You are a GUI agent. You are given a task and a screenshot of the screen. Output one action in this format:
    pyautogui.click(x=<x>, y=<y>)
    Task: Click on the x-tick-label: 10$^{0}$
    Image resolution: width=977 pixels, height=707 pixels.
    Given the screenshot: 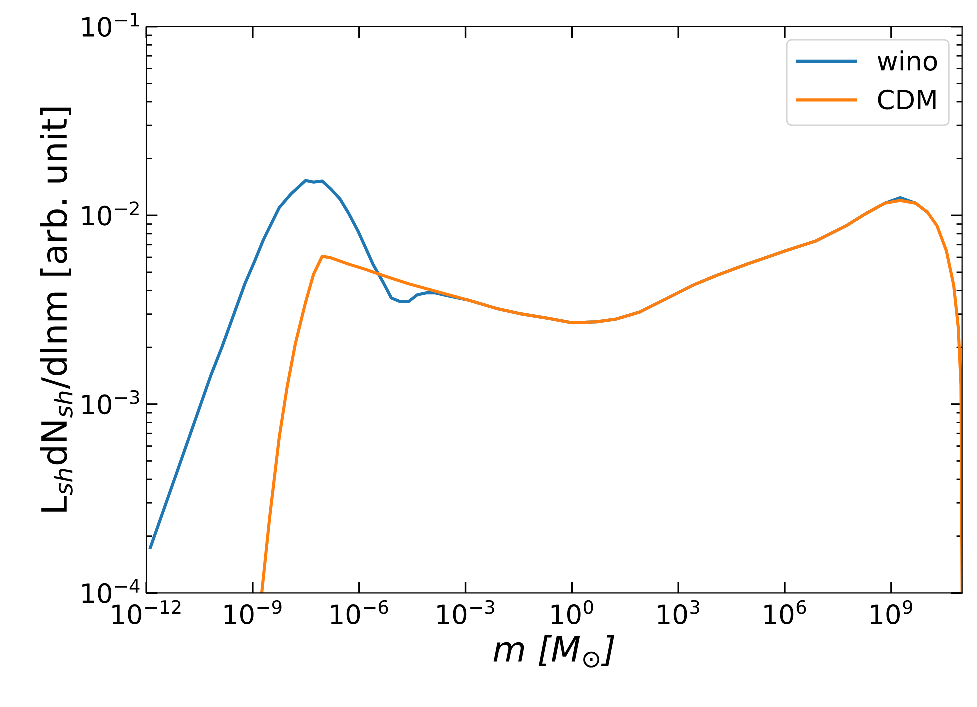 What is the action you would take?
    pyautogui.click(x=573, y=612)
    